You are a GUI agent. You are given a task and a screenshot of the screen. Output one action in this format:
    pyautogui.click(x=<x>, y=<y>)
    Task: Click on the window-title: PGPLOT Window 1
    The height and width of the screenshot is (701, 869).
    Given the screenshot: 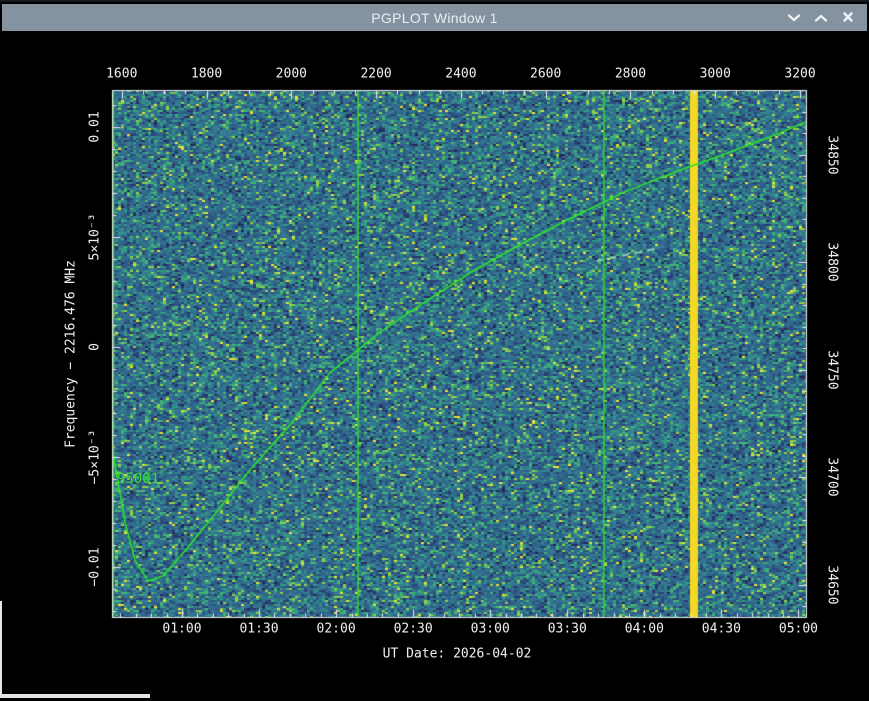 What is the action you would take?
    pyautogui.click(x=434, y=17)
    